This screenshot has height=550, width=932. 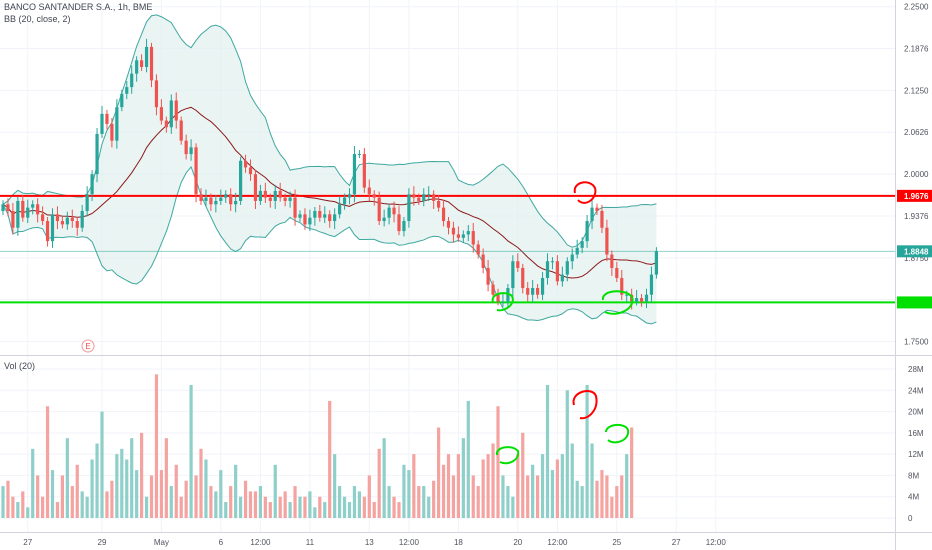 I want to click on time-tick-label: 27, so click(x=676, y=542).